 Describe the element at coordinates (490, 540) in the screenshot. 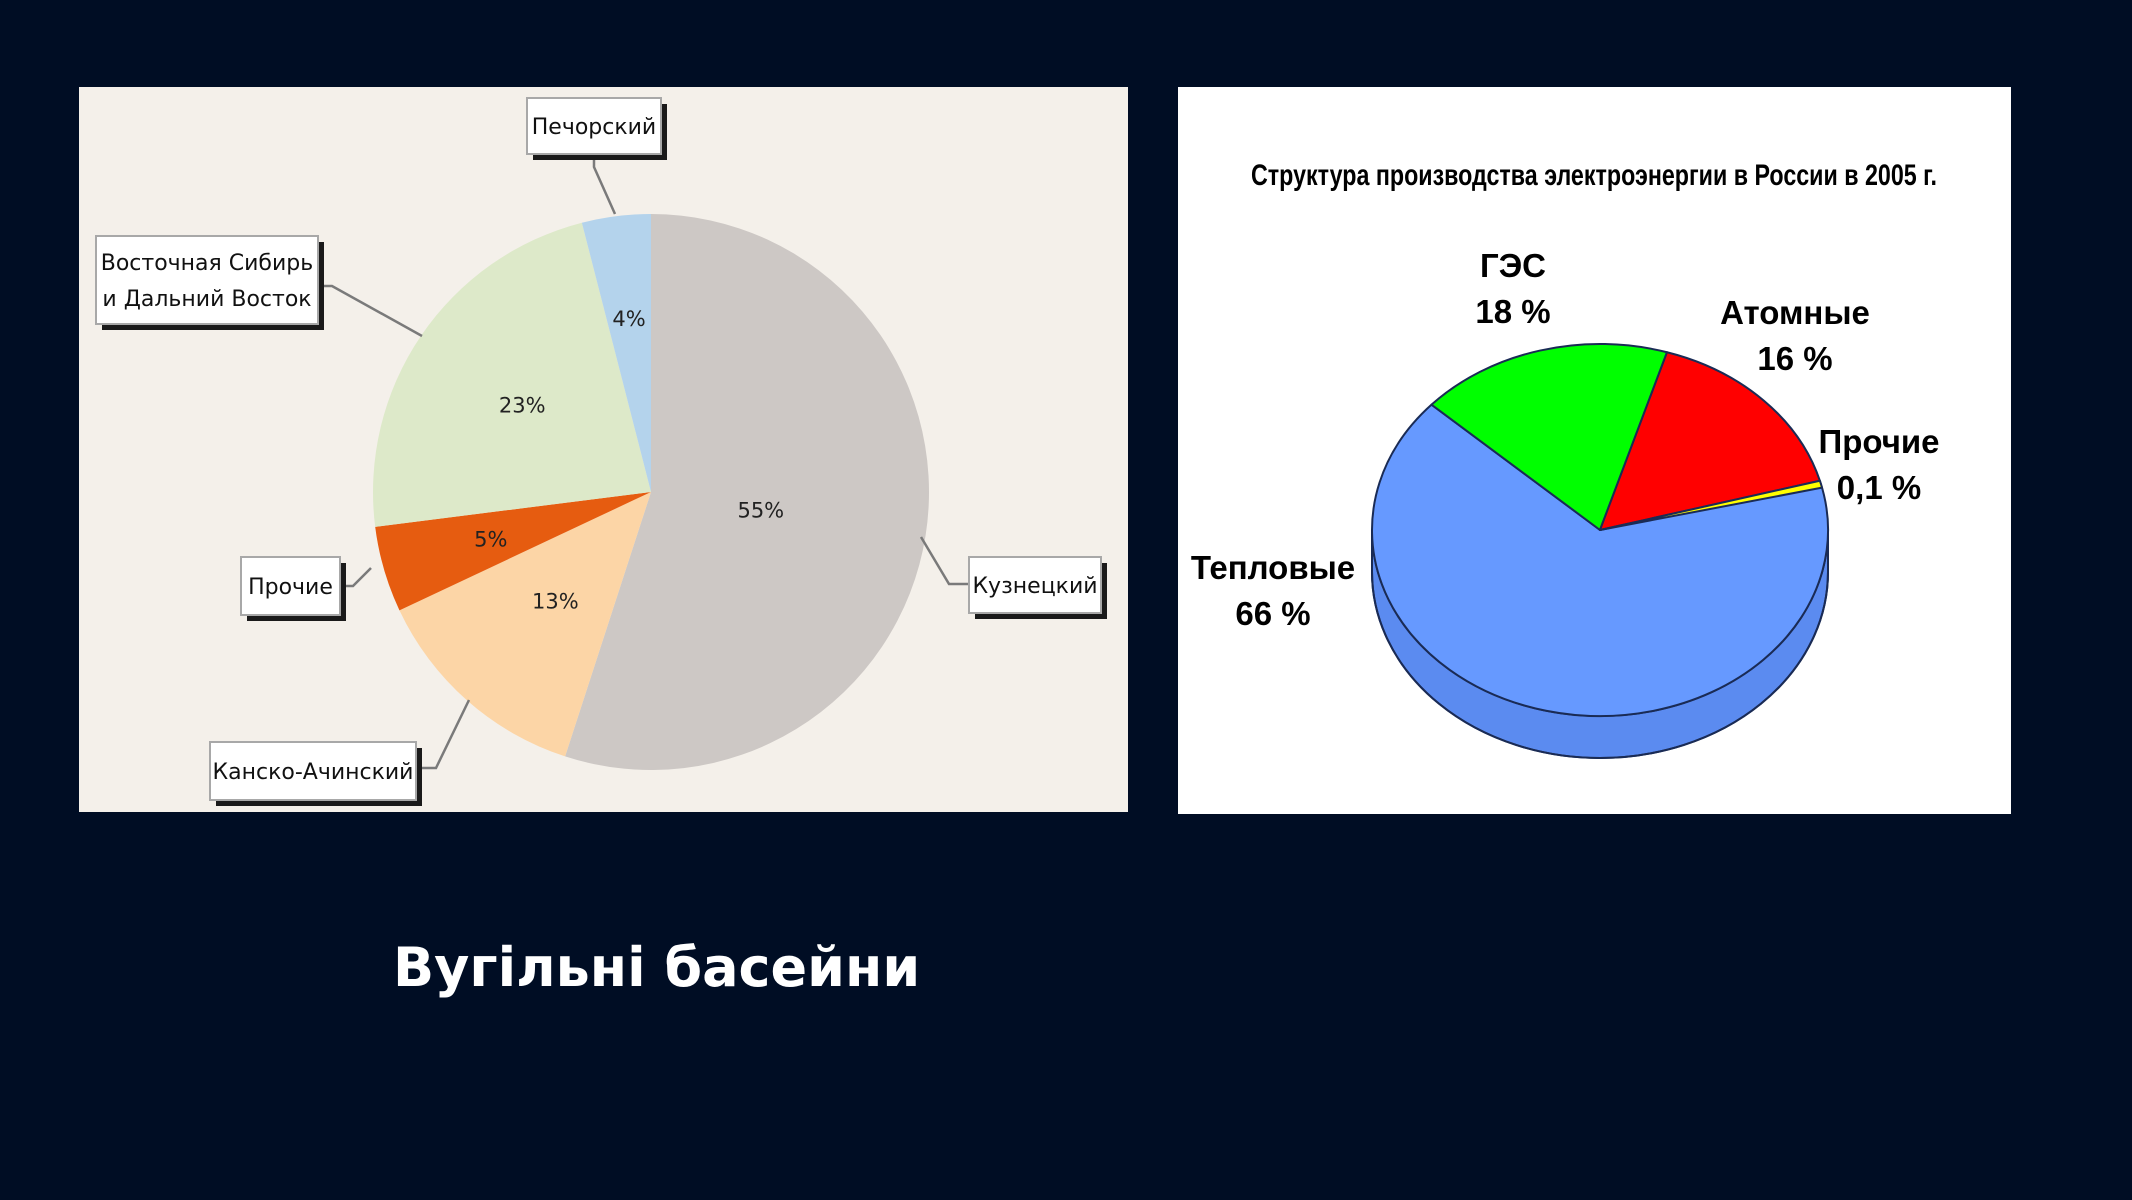

I see `data-label: 5%` at that location.